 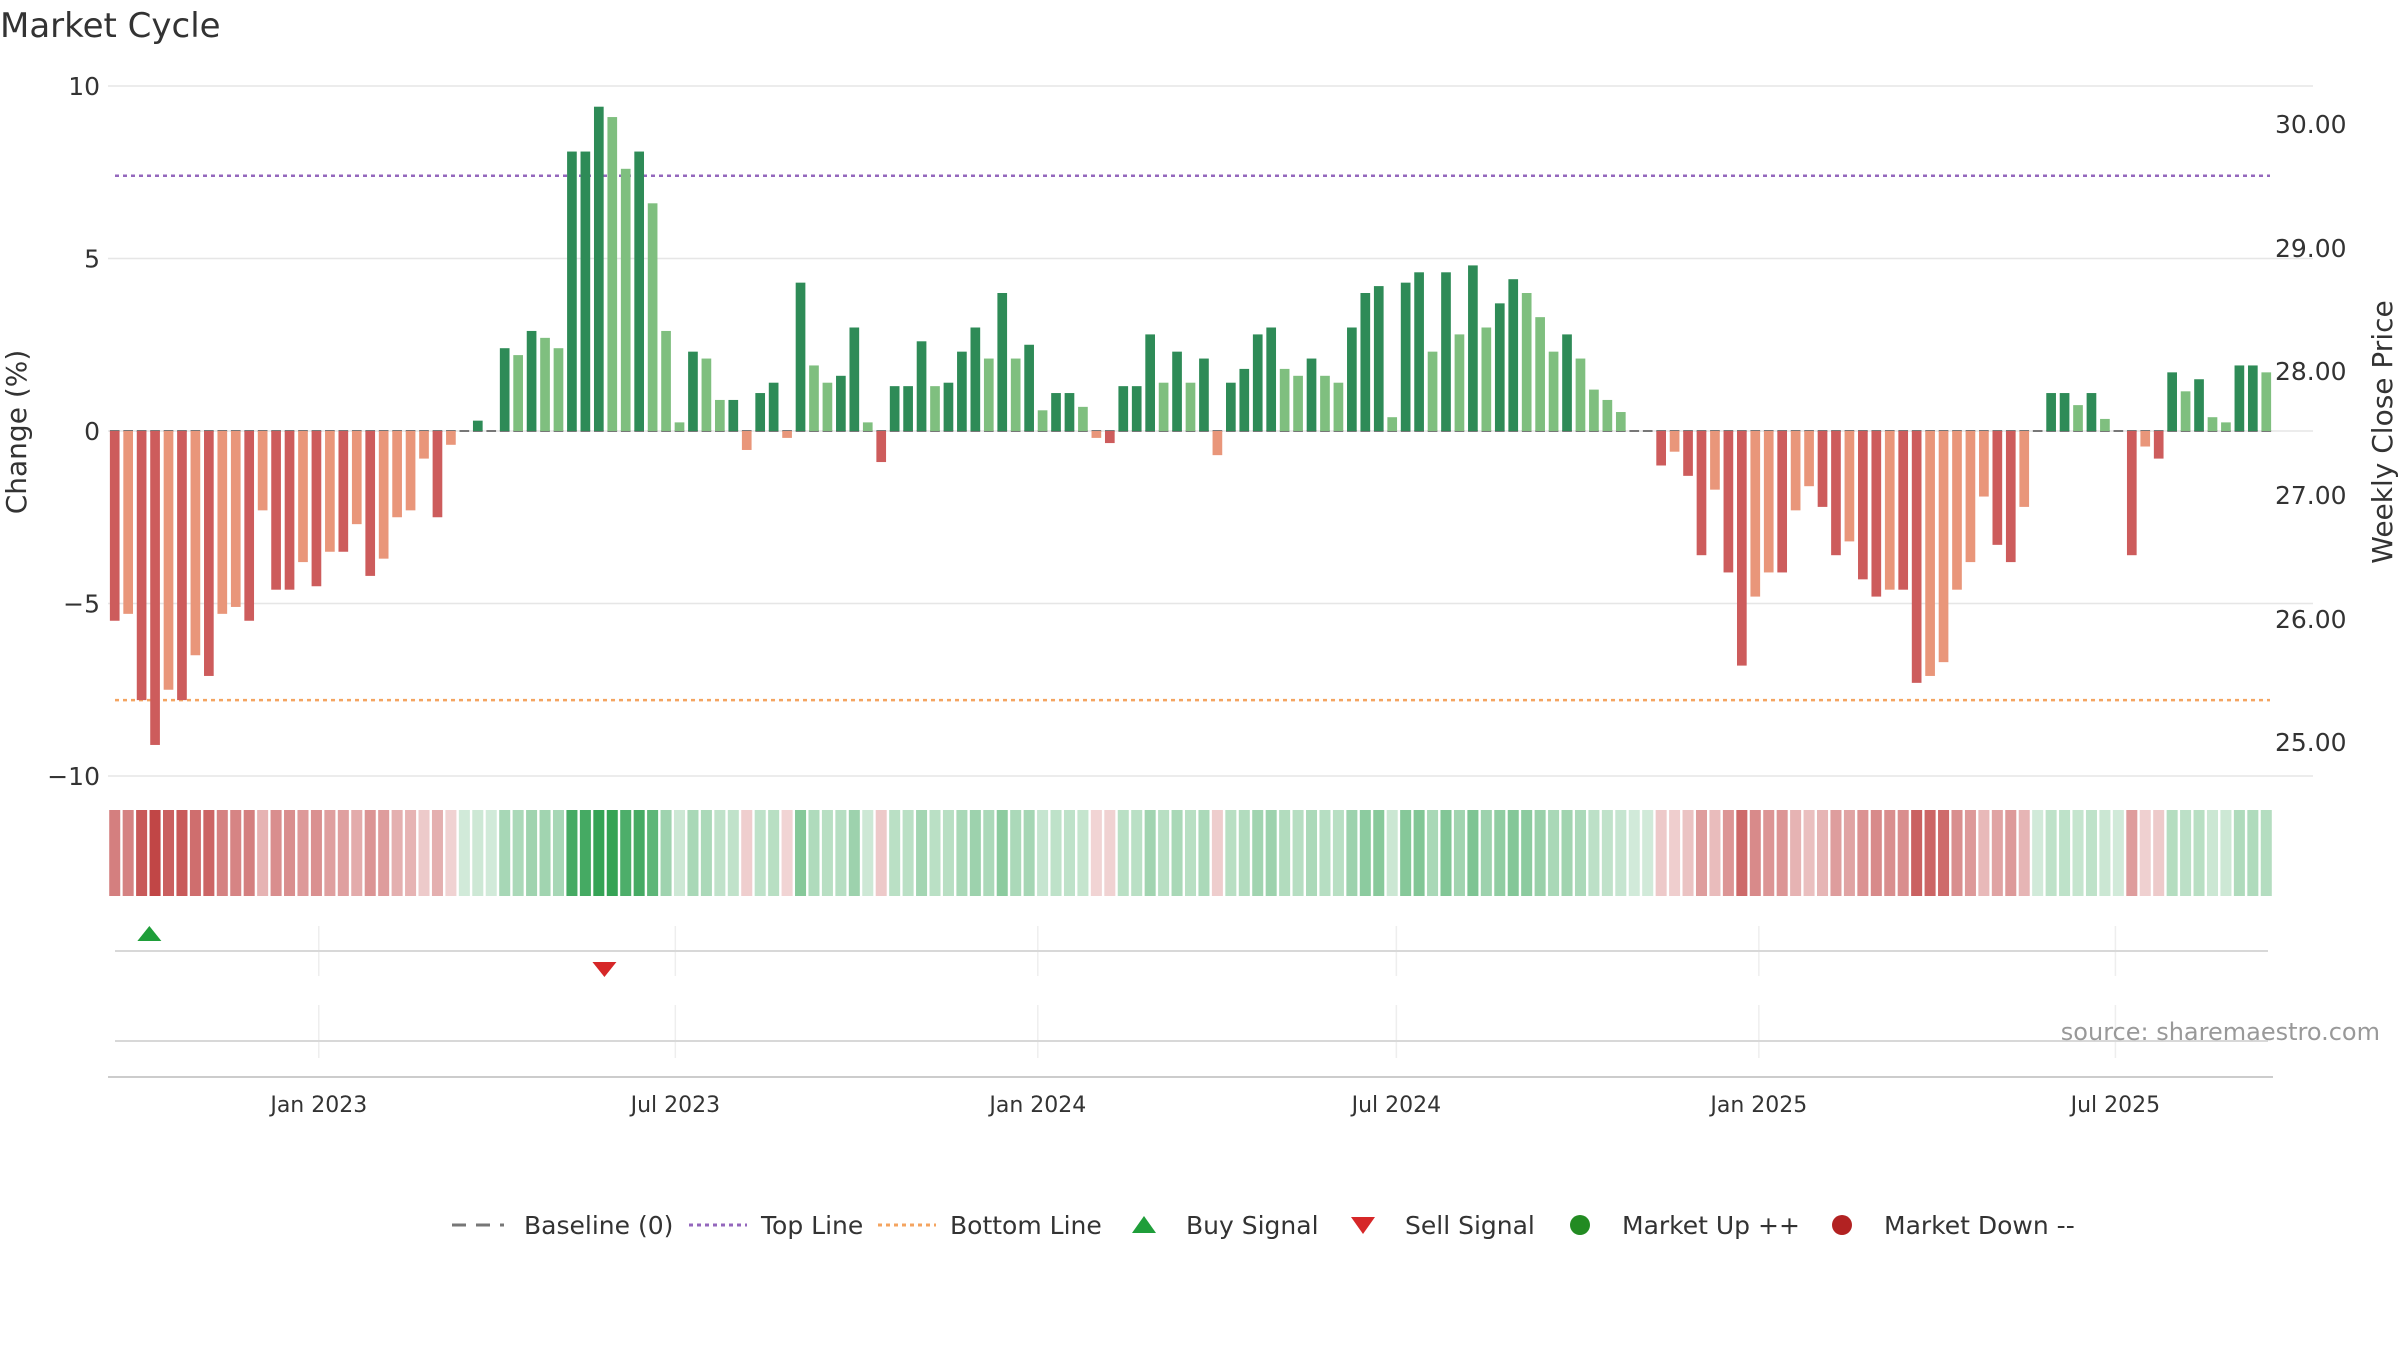 What do you see at coordinates (2311, 248) in the screenshot?
I see `y2-tick-label: 29.00` at bounding box center [2311, 248].